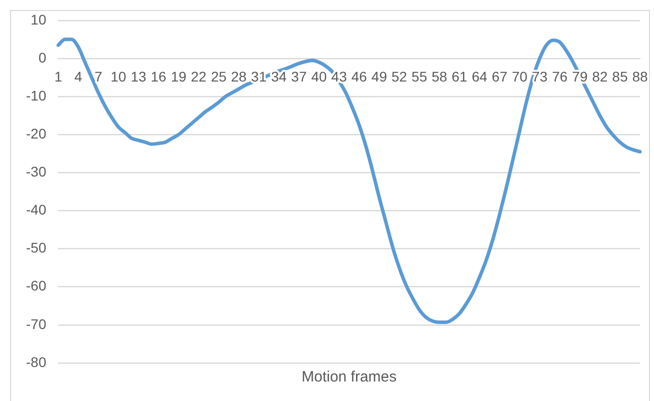 The height and width of the screenshot is (401, 654). I want to click on x-tick-label: 34, so click(279, 76).